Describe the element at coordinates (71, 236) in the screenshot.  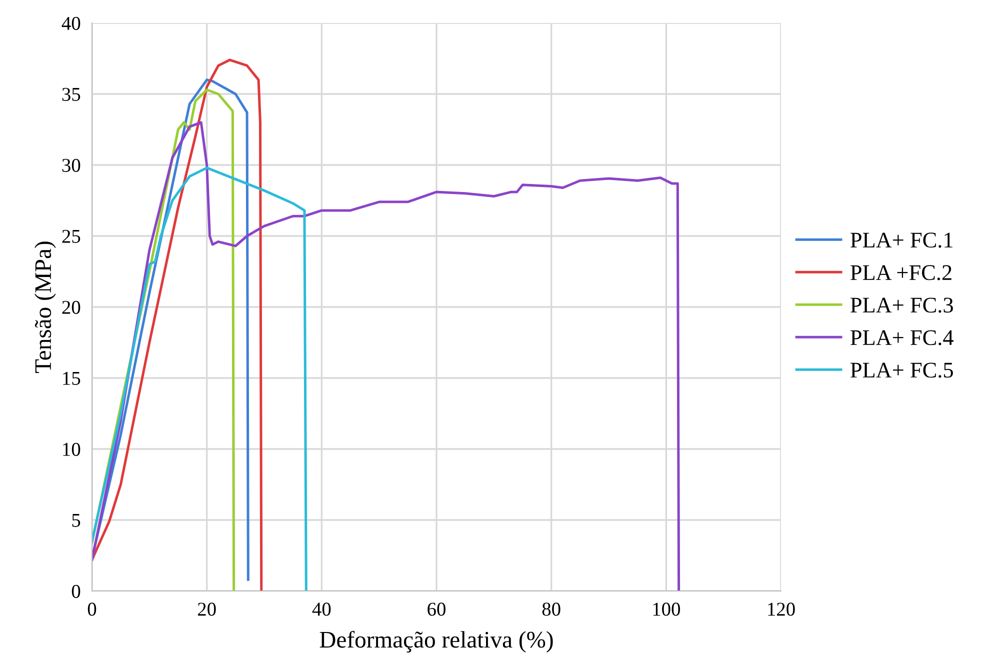
I see `y-tick-label: 25` at that location.